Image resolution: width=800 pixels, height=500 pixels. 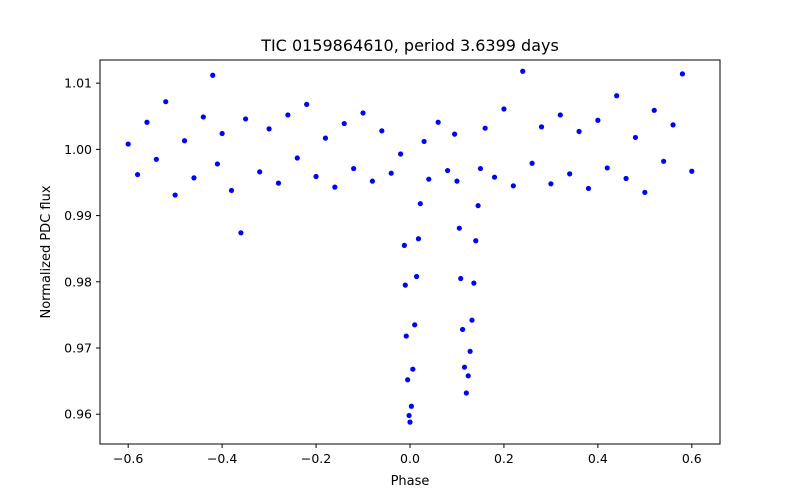 What do you see at coordinates (78, 215) in the screenshot?
I see `y-tick-label: 0.99` at bounding box center [78, 215].